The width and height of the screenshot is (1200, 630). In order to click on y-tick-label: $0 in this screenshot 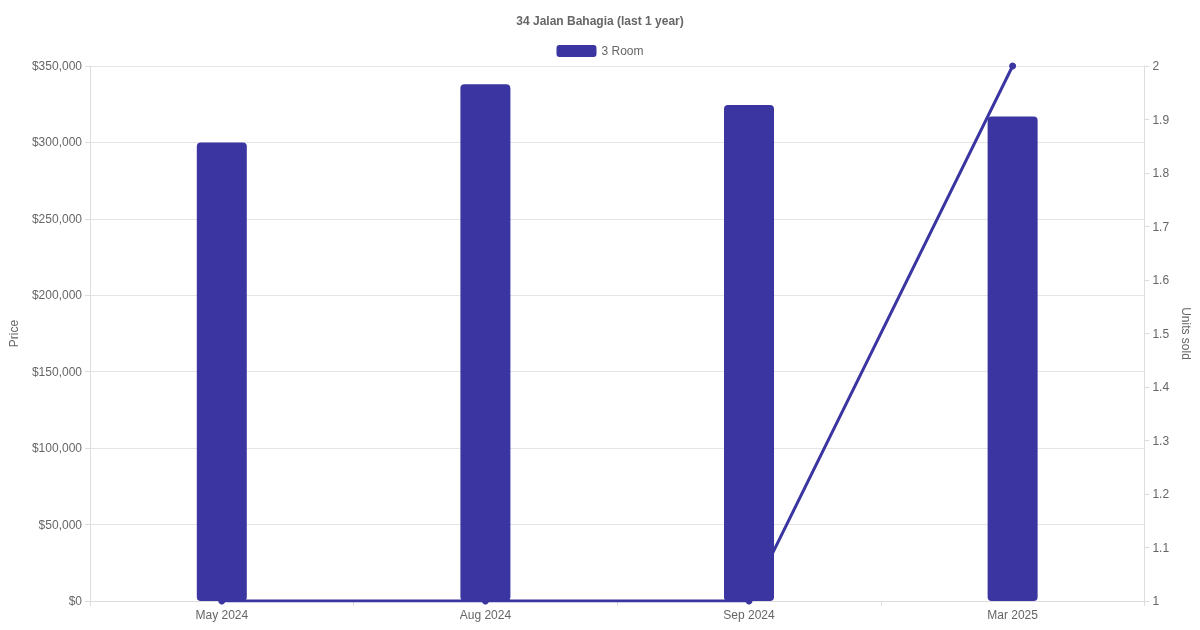, I will do `click(75, 601)`.